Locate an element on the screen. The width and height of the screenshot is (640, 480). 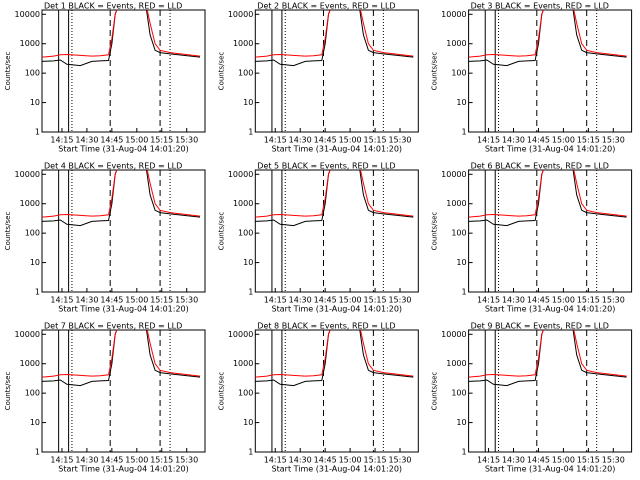
panel-title: Det 3 BLACK = Events, RED = LLD is located at coordinates (540, 6).